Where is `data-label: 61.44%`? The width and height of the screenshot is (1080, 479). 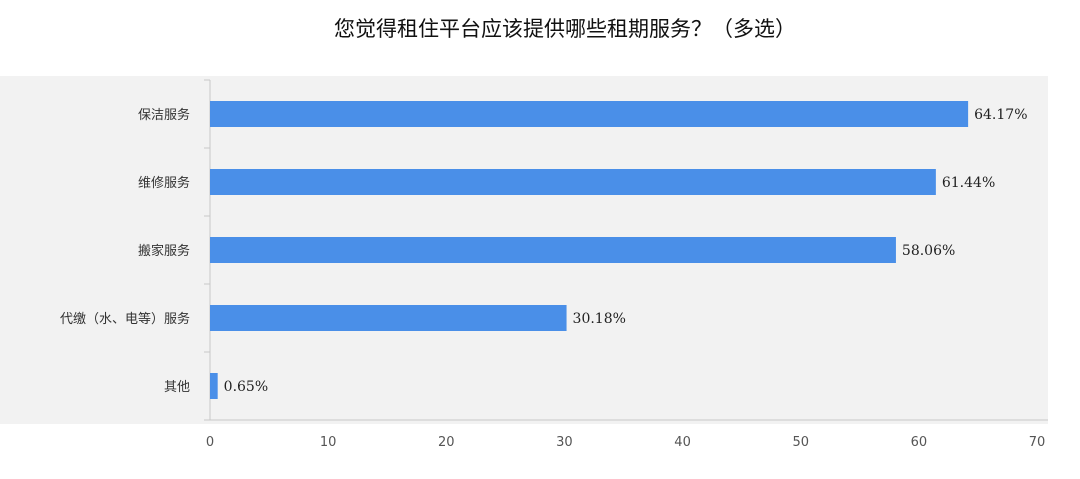 data-label: 61.44% is located at coordinates (968, 183).